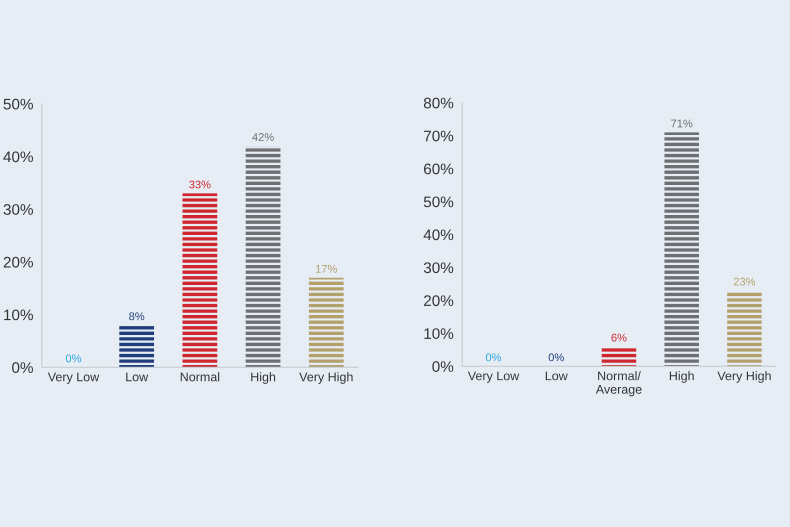  Describe the element at coordinates (263, 137) in the screenshot. I see `data-label: 42%` at that location.